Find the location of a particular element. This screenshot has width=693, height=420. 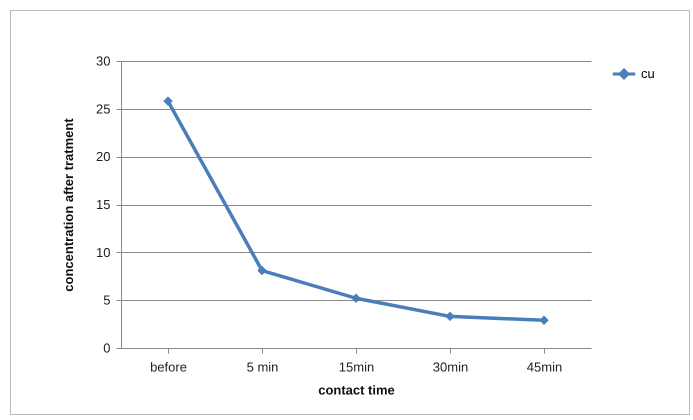

x-axis-title: contact time is located at coordinates (356, 390).